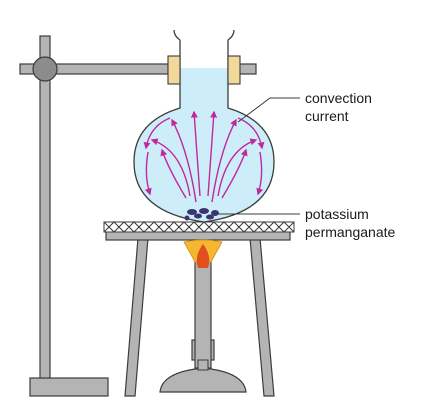 The image size is (424, 411). I want to click on flame-icon, so click(203, 253).